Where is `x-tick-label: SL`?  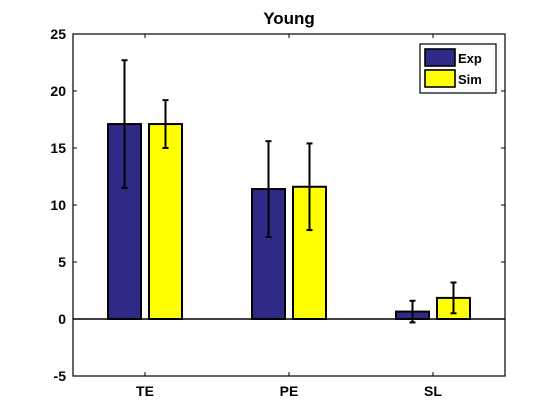 x-tick-label: SL is located at coordinates (433, 391).